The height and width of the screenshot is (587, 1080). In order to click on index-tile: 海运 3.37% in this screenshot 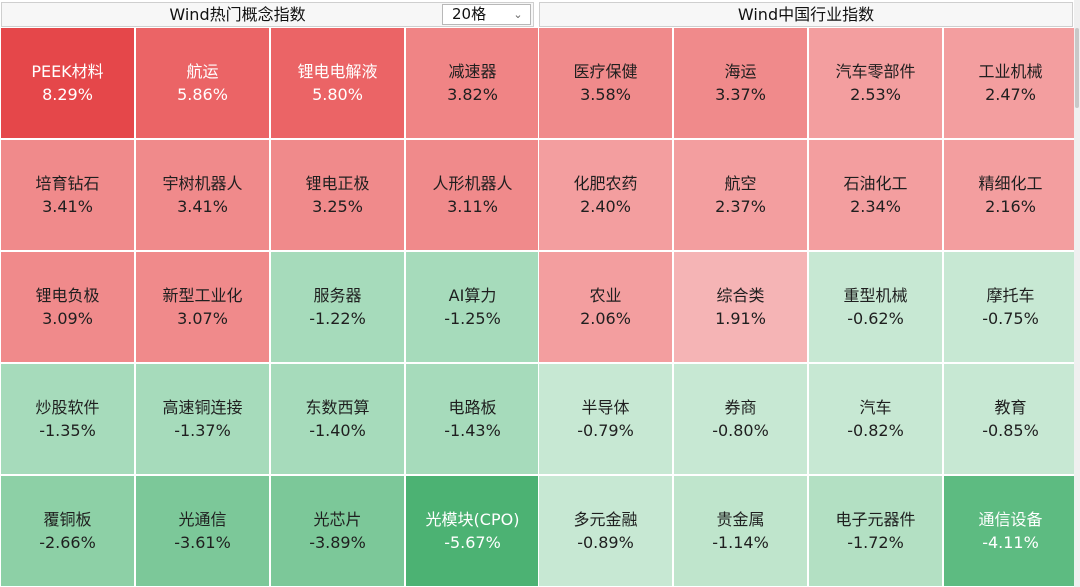, I will do `click(740, 83)`.